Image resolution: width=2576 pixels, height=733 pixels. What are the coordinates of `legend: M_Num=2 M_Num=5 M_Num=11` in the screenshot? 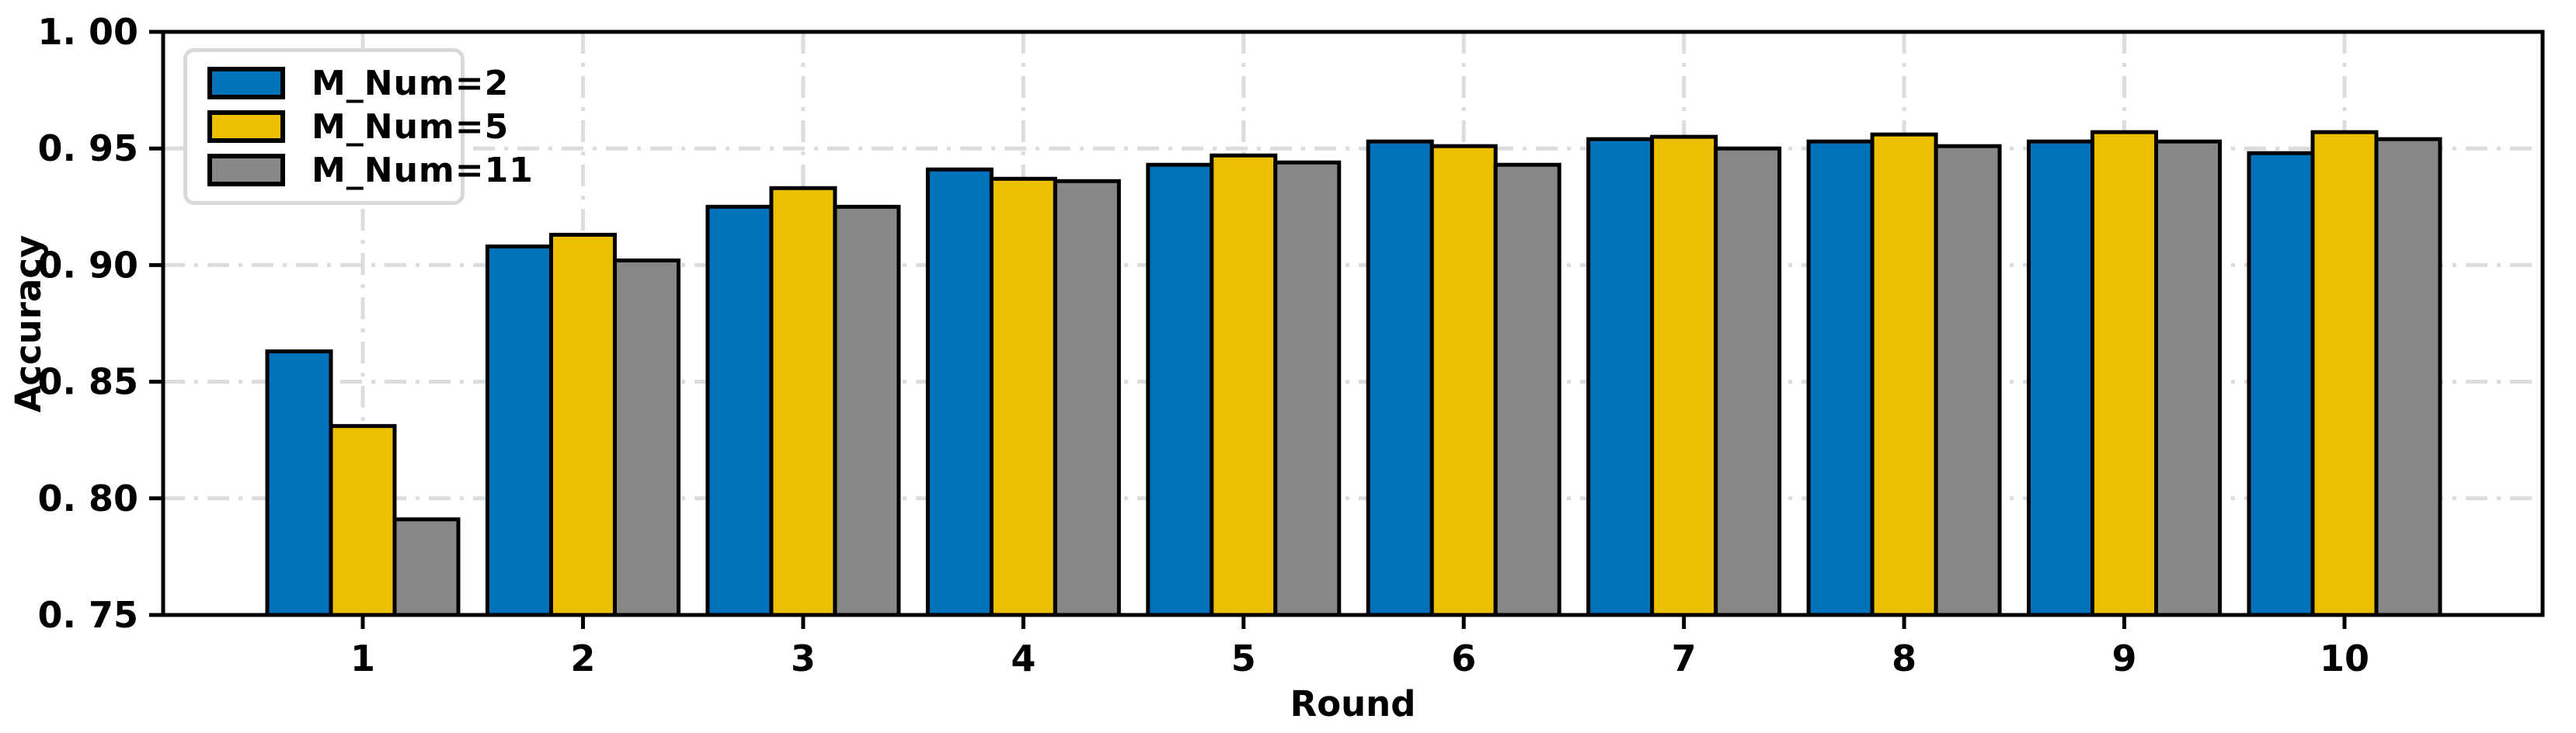 It's located at (358, 126).